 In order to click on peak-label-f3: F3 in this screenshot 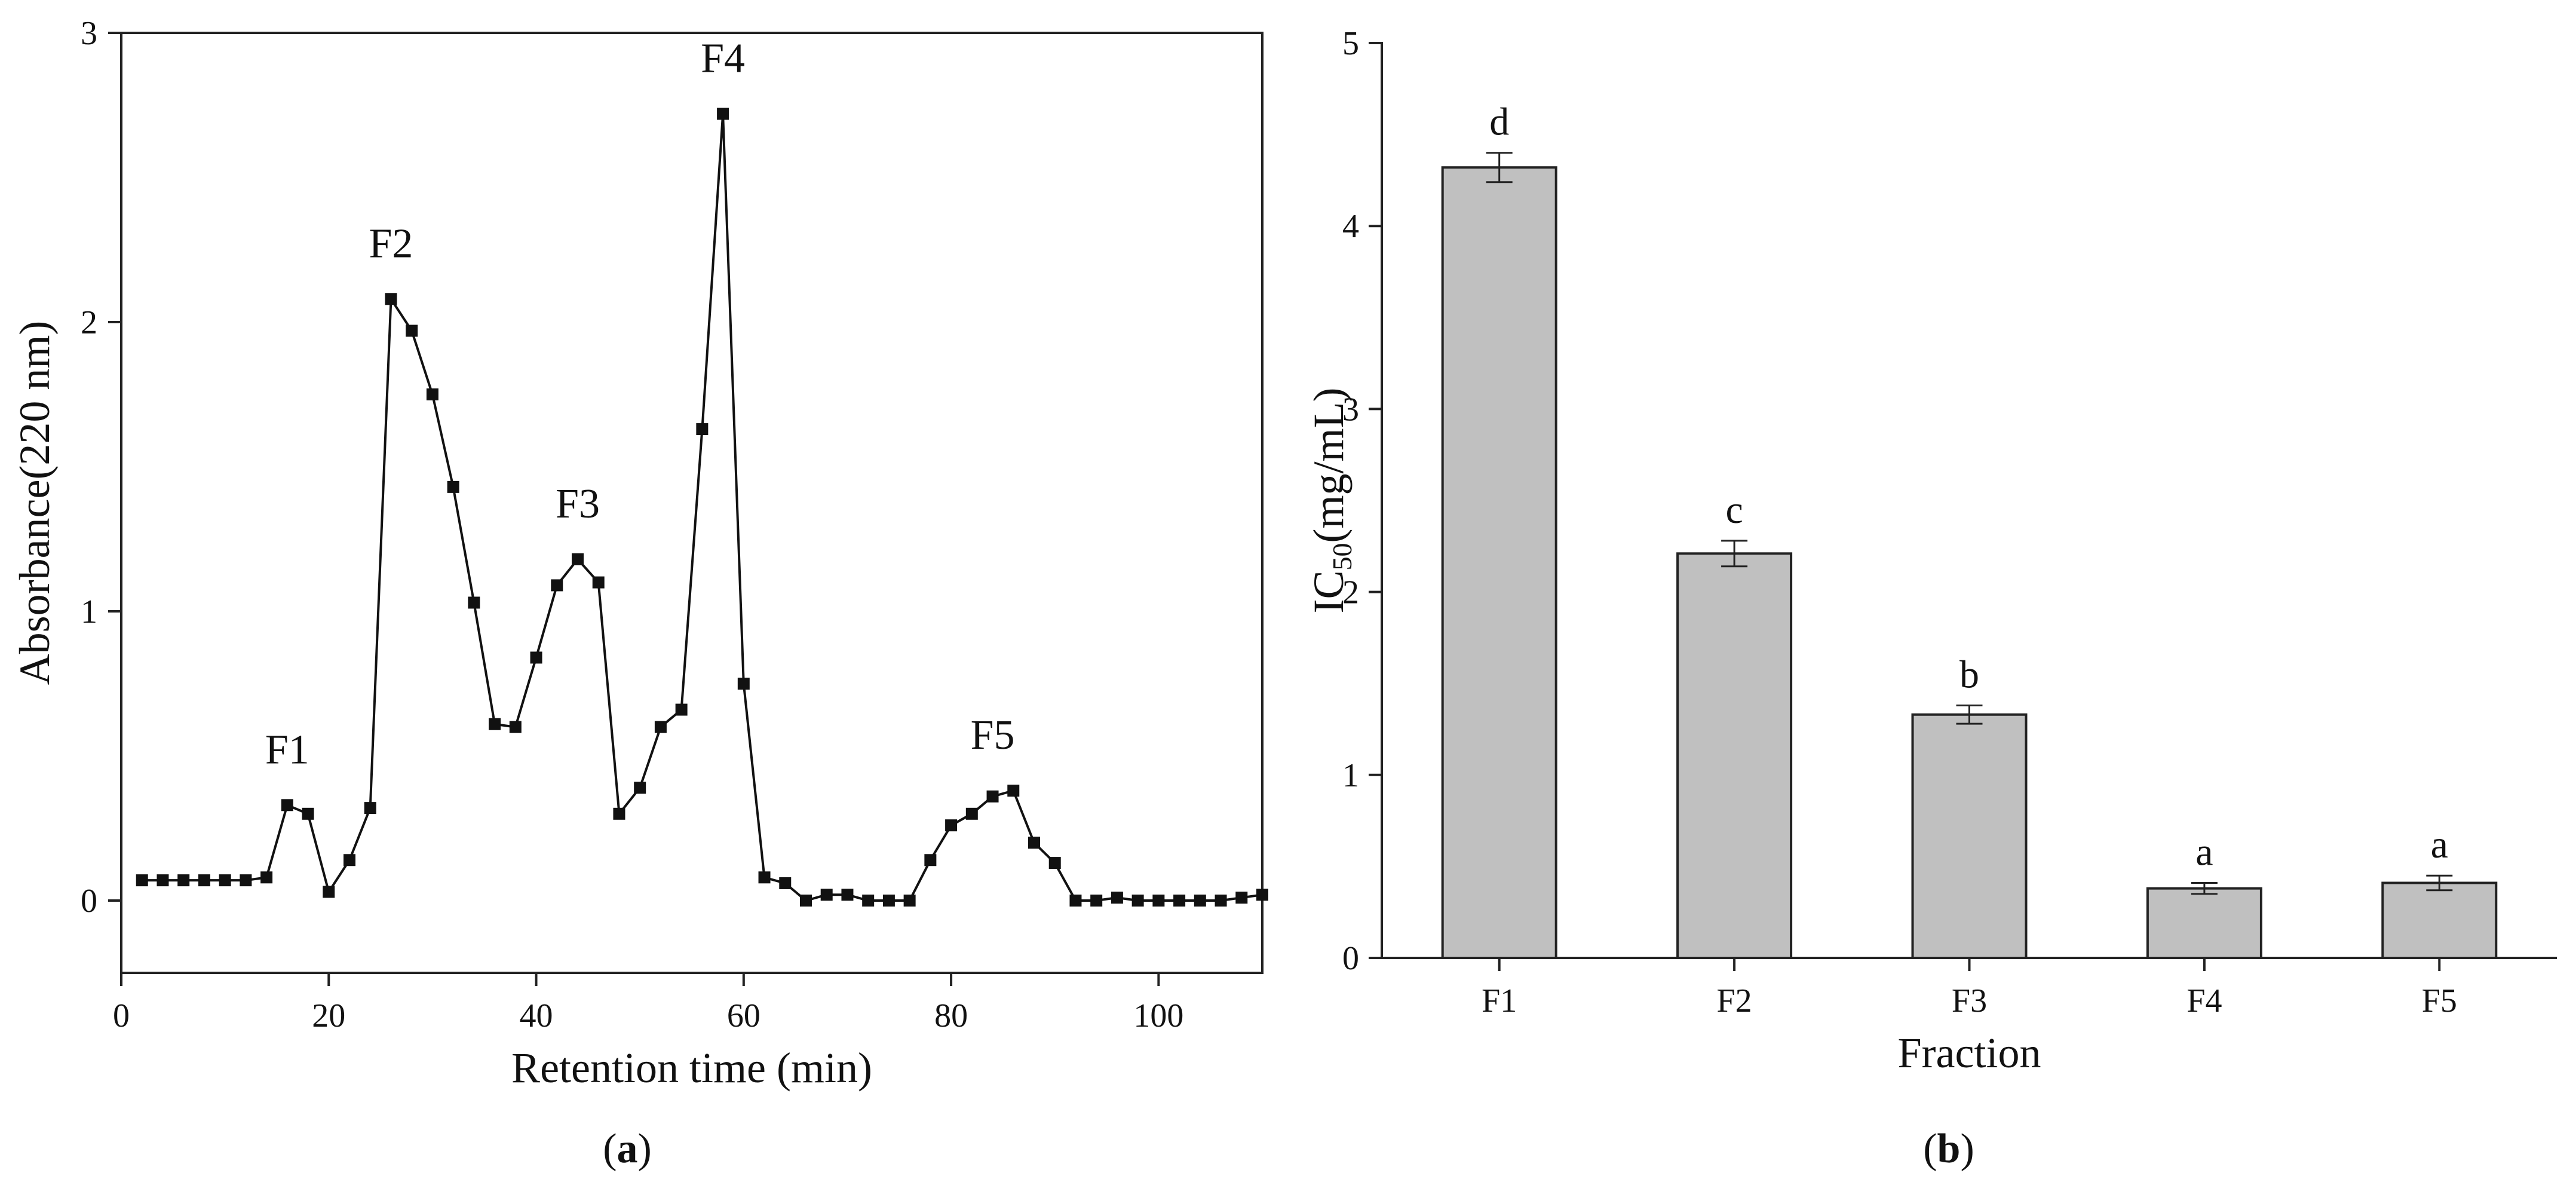, I will do `click(578, 504)`.